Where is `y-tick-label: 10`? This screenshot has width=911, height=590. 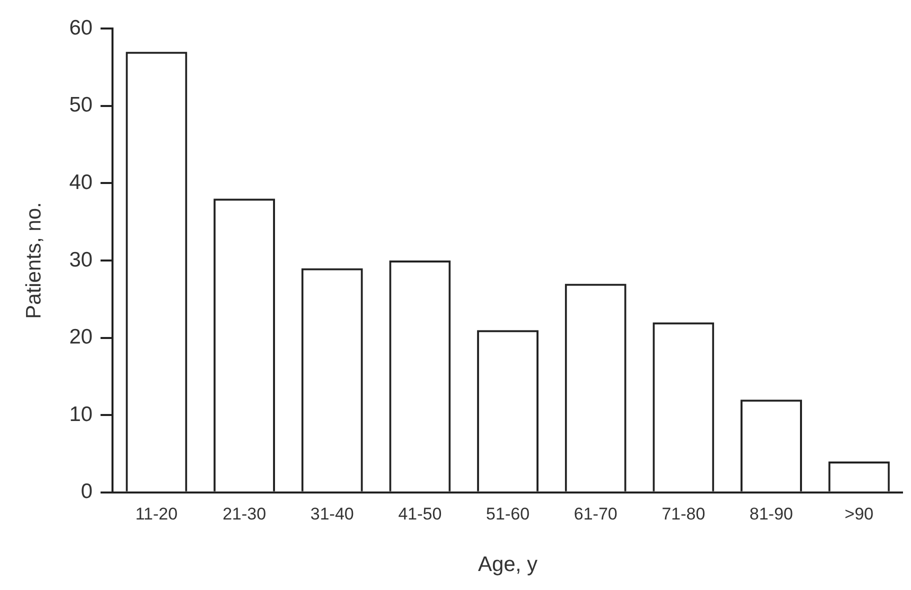
y-tick-label: 10 is located at coordinates (81, 414).